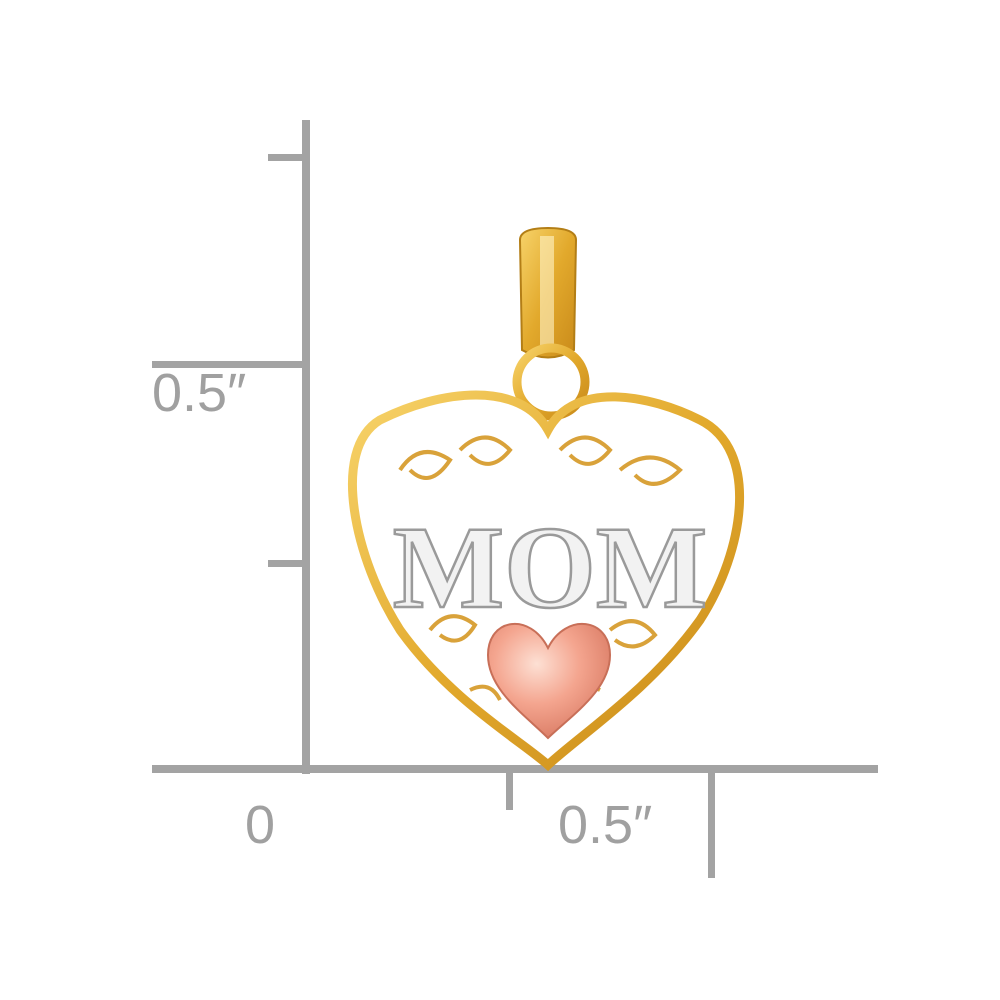 The height and width of the screenshot is (1000, 1000). What do you see at coordinates (549, 681) in the screenshot?
I see `rose-heart-icon` at bounding box center [549, 681].